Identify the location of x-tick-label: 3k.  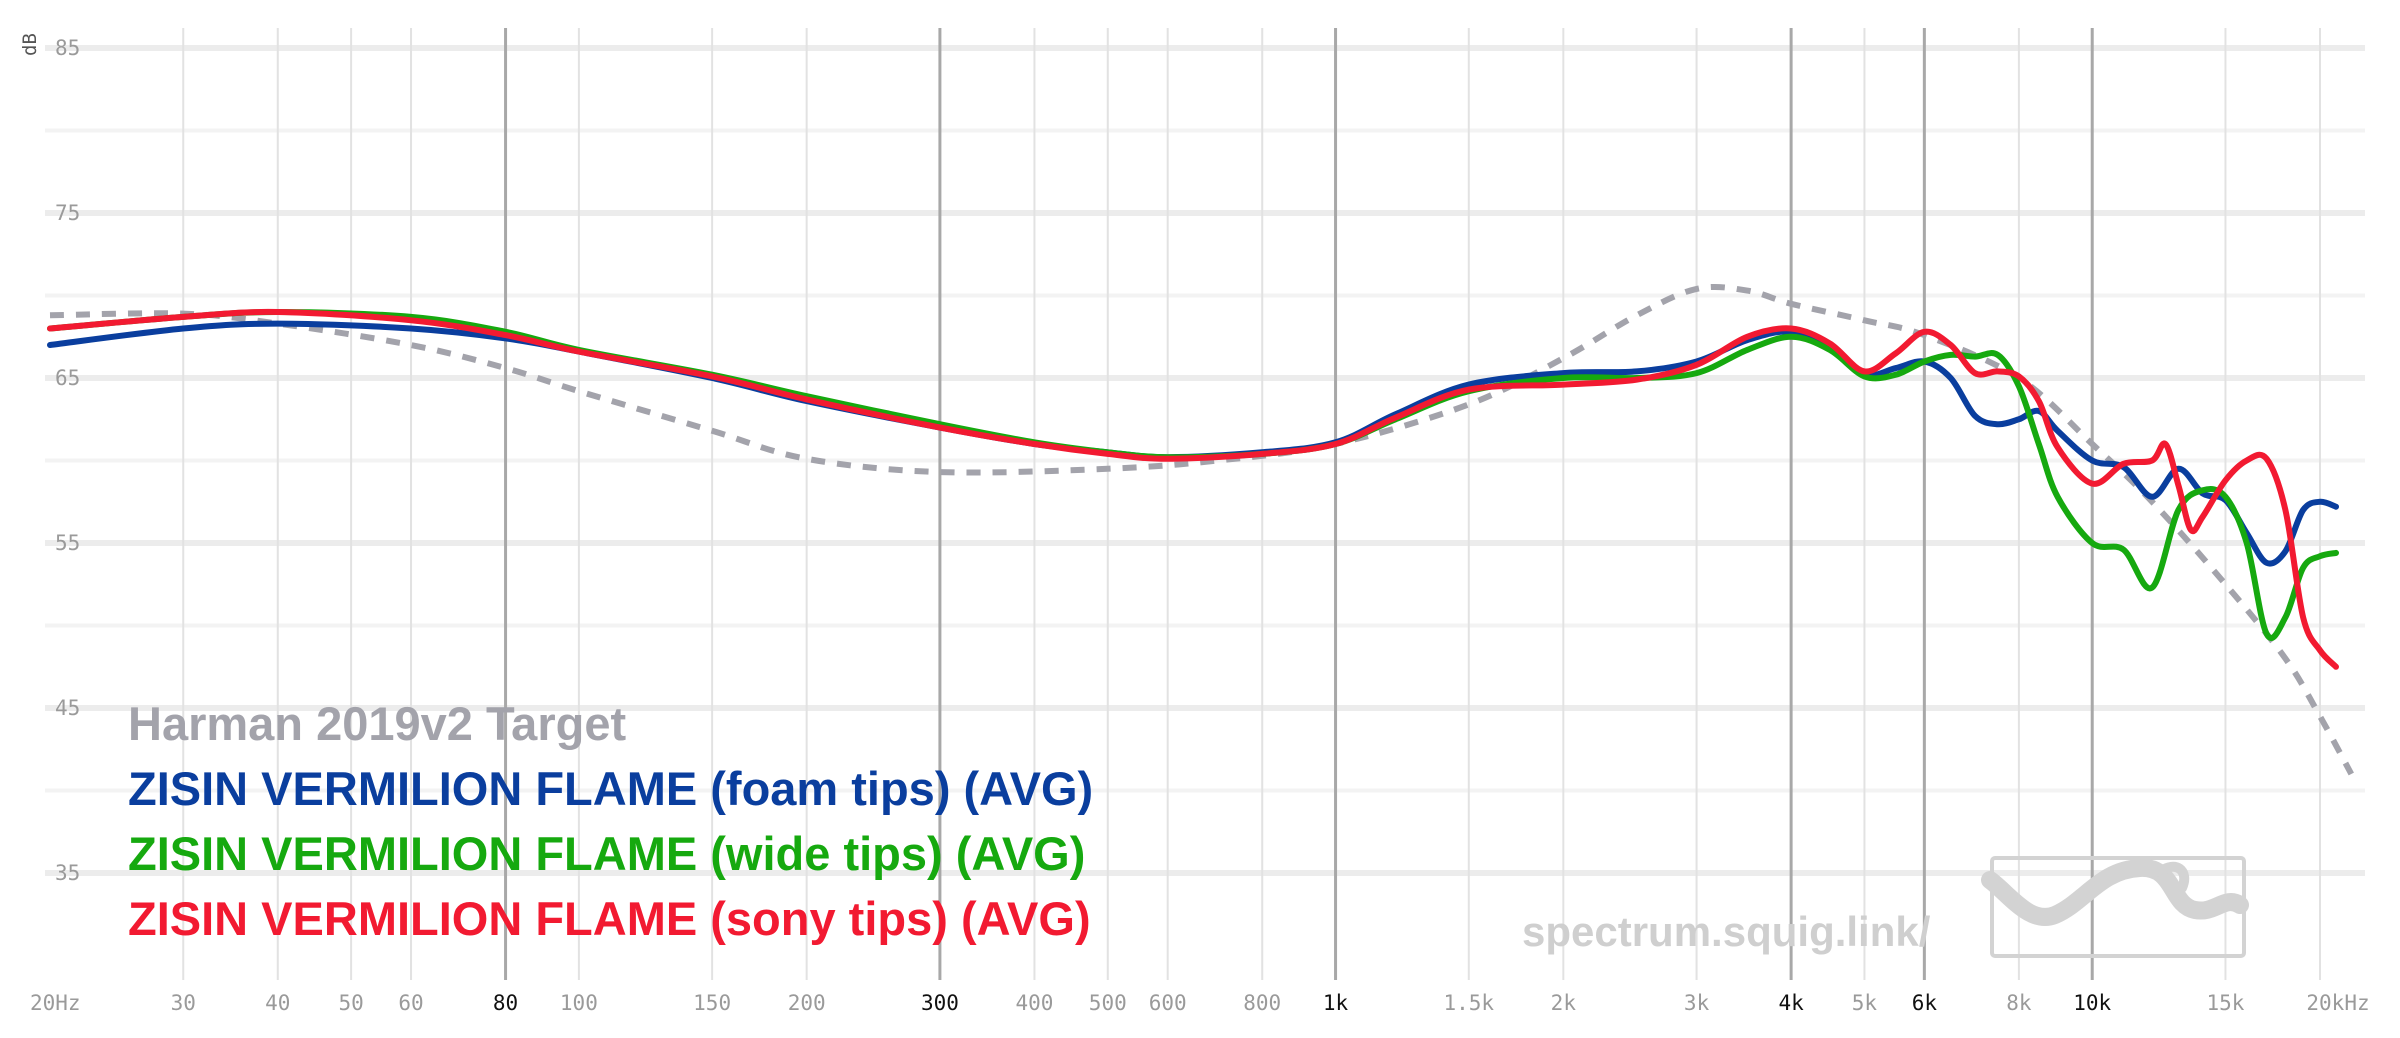
(1697, 1003).